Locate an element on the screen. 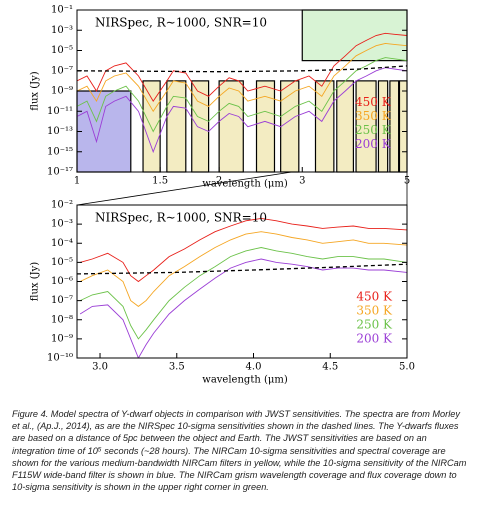 The width and height of the screenshot is (480, 506). y-tick-label: 10⁻¹⁷ is located at coordinates (60, 172).